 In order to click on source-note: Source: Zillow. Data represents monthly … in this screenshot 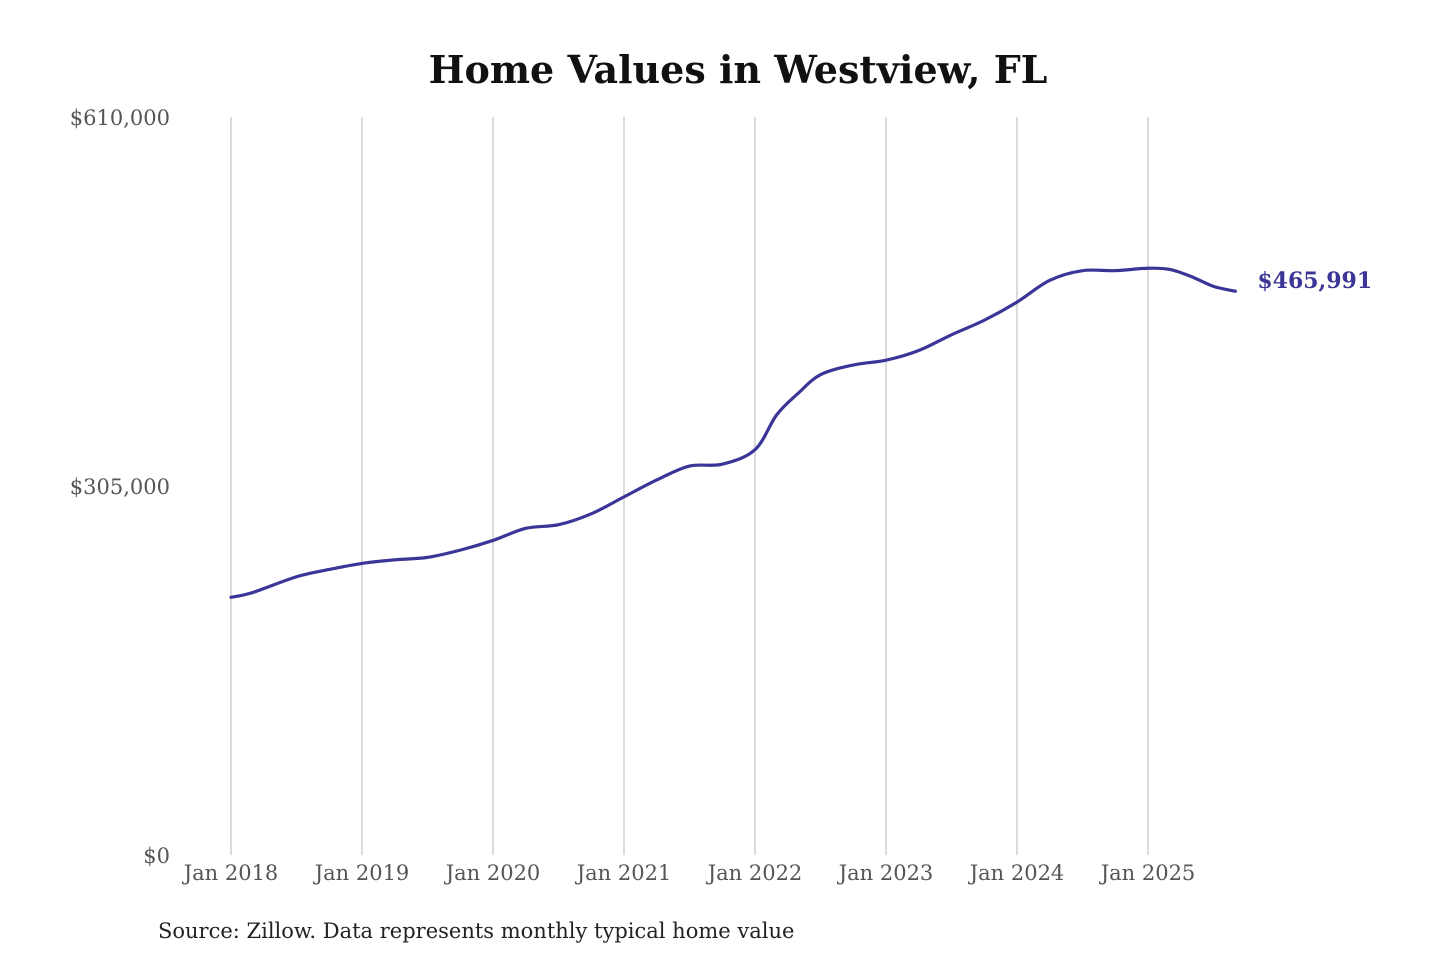, I will do `click(476, 931)`.